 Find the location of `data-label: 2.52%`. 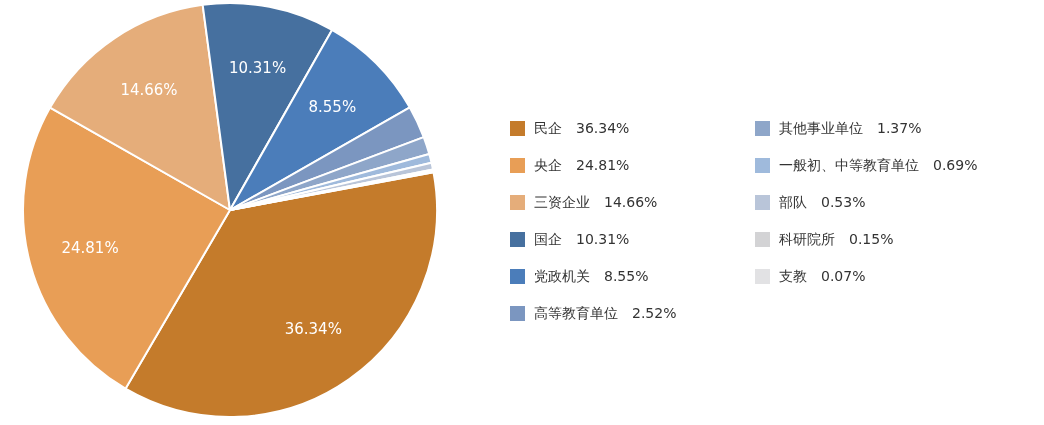

data-label: 2.52% is located at coordinates (654, 313).